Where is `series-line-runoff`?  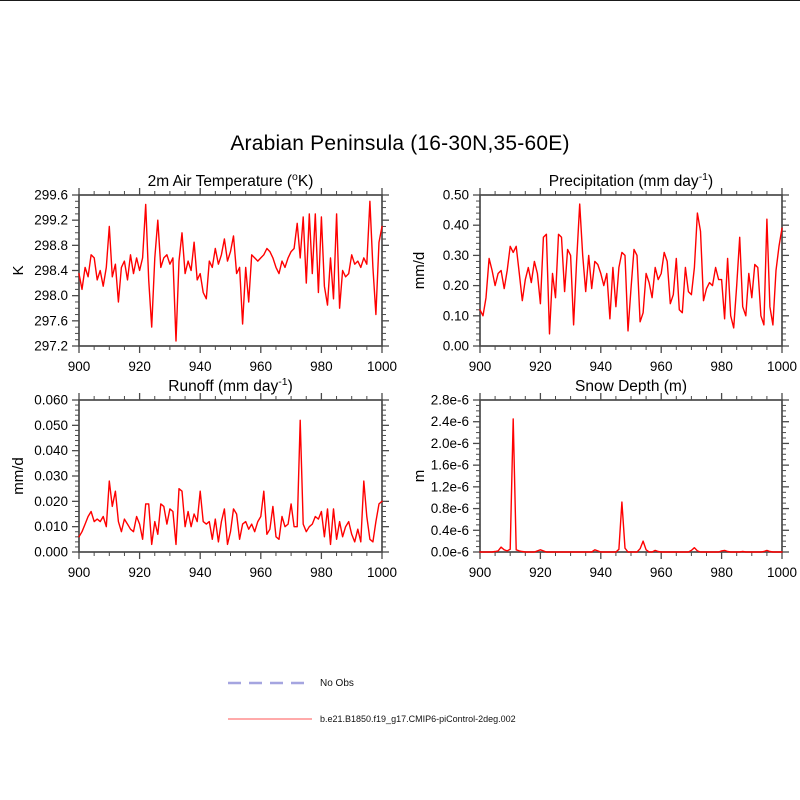 series-line-runoff is located at coordinates (230, 482).